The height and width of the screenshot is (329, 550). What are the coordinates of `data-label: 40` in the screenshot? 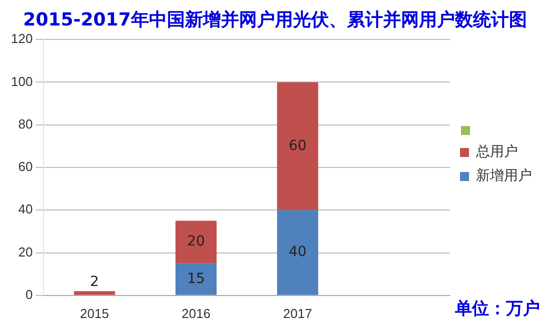 It's located at (297, 252).